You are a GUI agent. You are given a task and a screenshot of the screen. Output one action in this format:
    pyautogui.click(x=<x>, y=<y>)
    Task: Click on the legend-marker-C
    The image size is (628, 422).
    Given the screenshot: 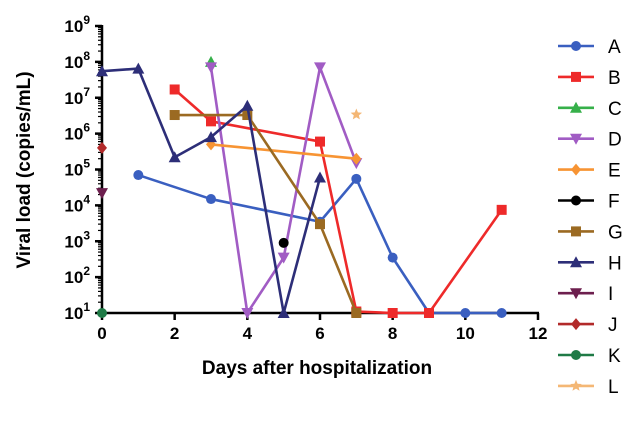 What is the action you would take?
    pyautogui.click(x=576, y=107)
    